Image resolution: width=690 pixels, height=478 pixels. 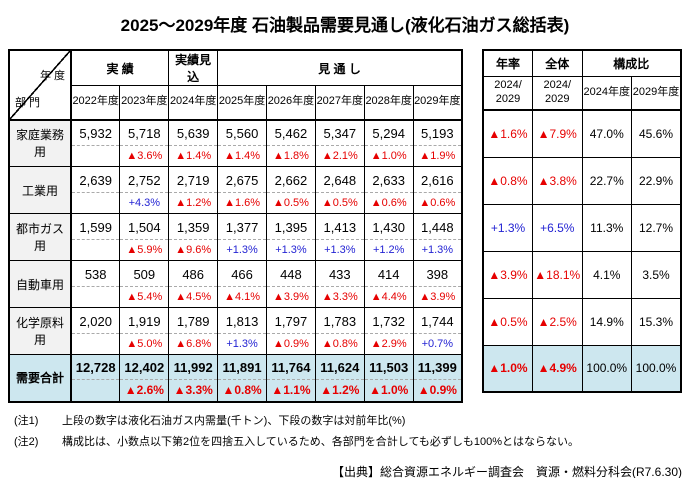 What do you see at coordinates (631, 63) in the screenshot?
I see `col-group-composition: 構成比` at bounding box center [631, 63].